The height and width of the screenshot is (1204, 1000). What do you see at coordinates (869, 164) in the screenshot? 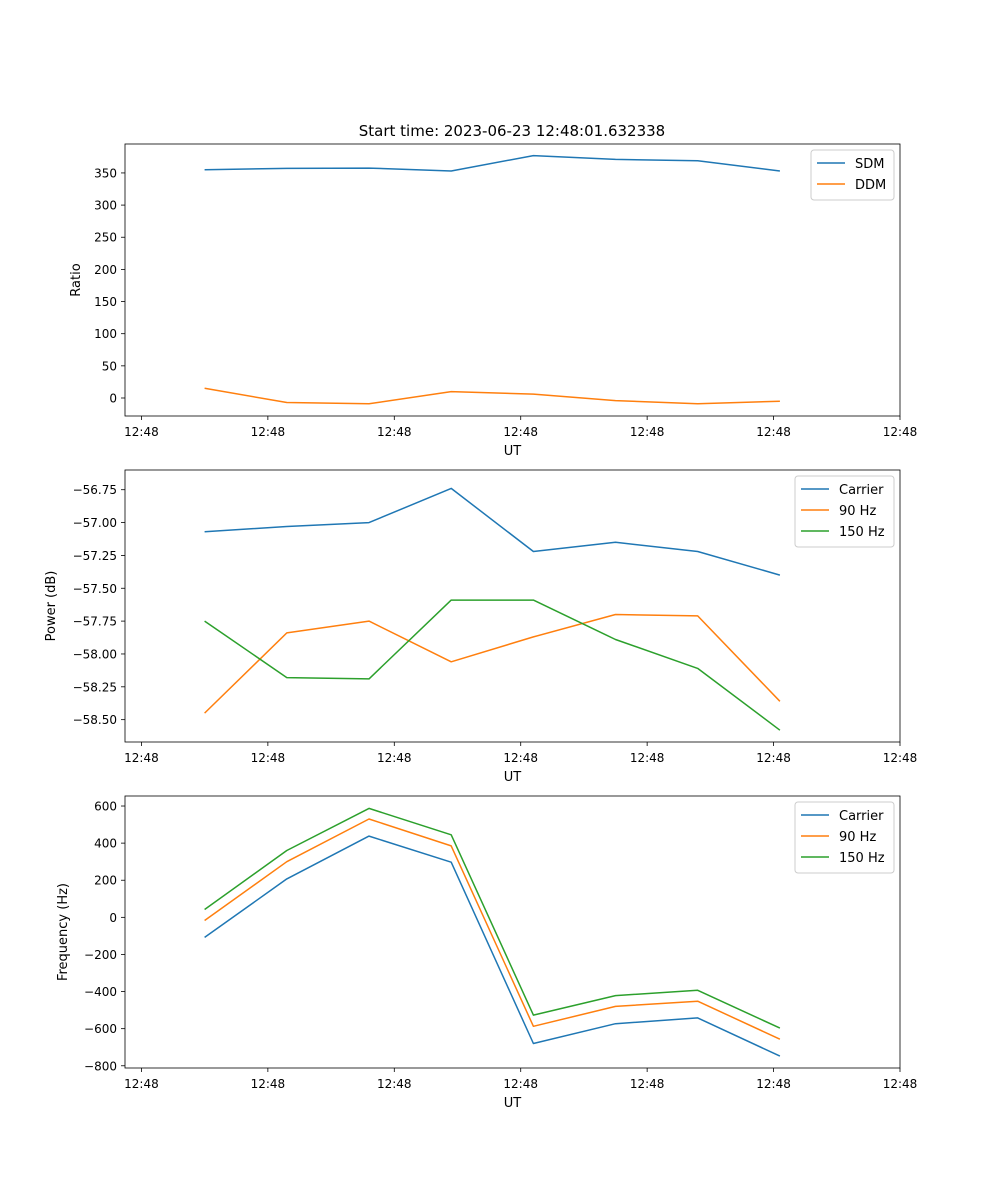
I see `legend-label: SDM` at bounding box center [869, 164].